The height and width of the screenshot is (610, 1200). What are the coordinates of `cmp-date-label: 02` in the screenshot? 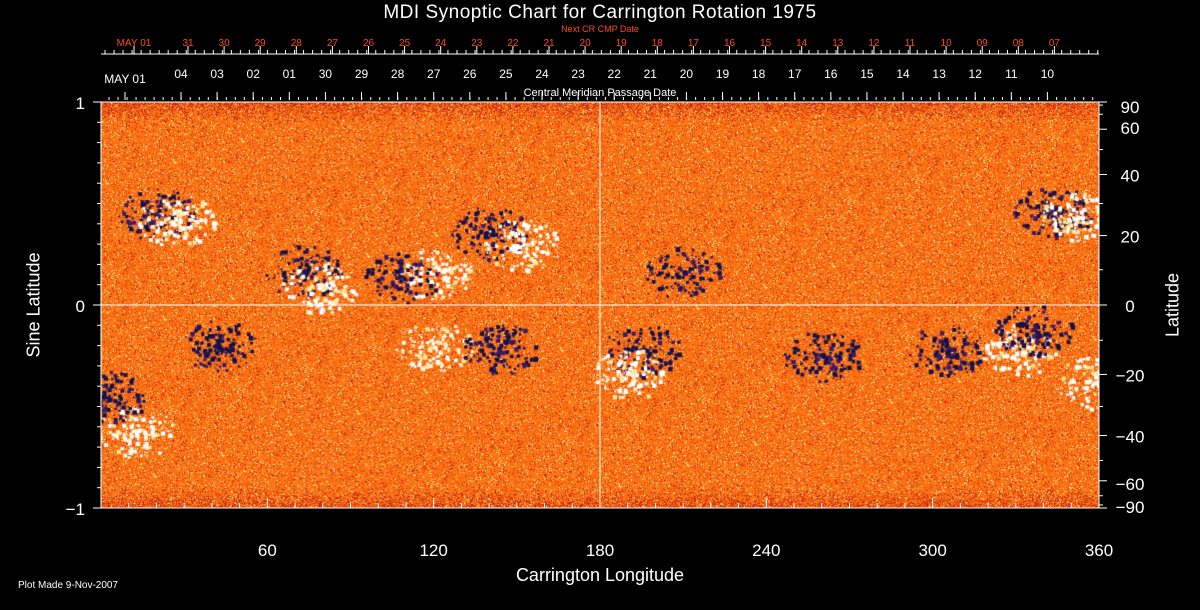 It's located at (254, 74).